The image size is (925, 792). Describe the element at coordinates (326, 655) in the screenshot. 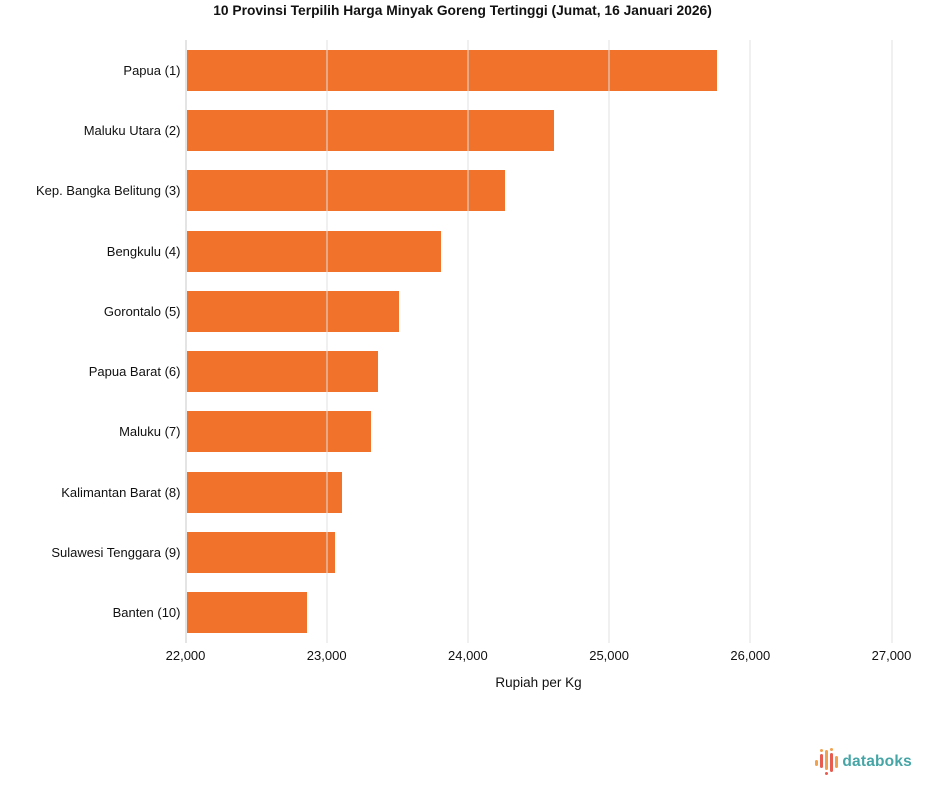

I see `x-tick-label: 23,000` at that location.